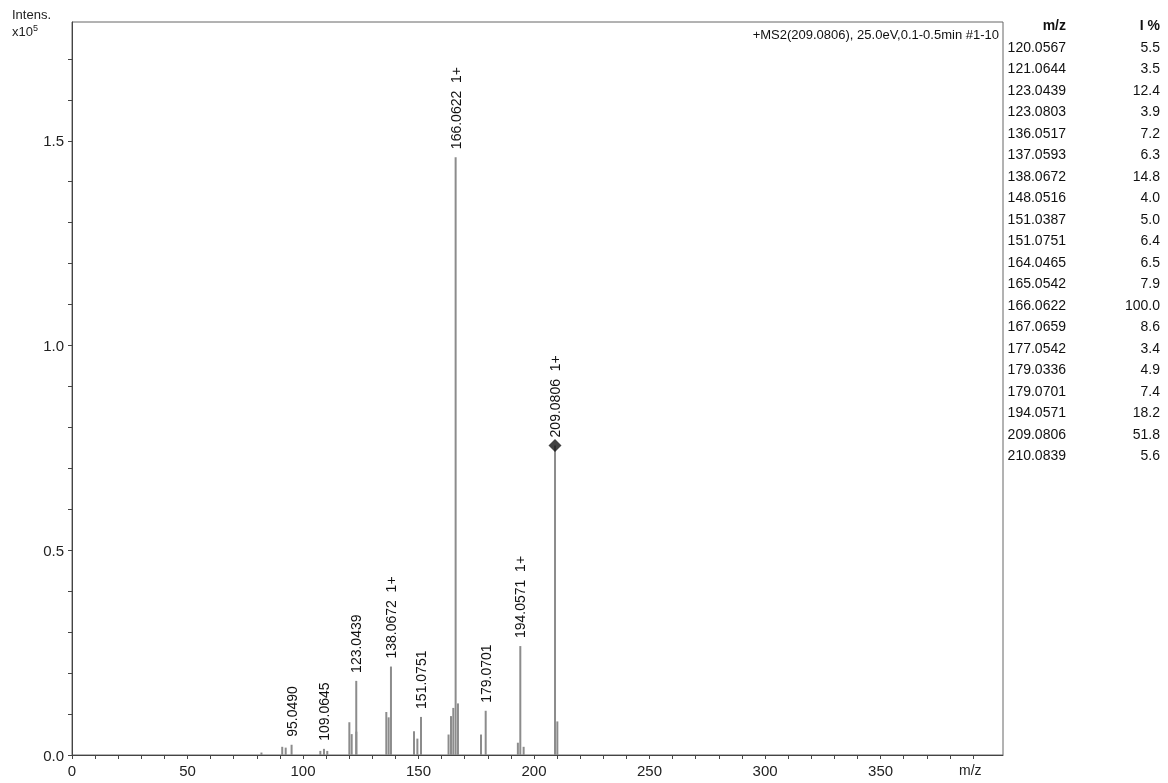 This screenshot has width=1168, height=783. What do you see at coordinates (1037, 111) in the screenshot?
I see `text: 123.0803` at bounding box center [1037, 111].